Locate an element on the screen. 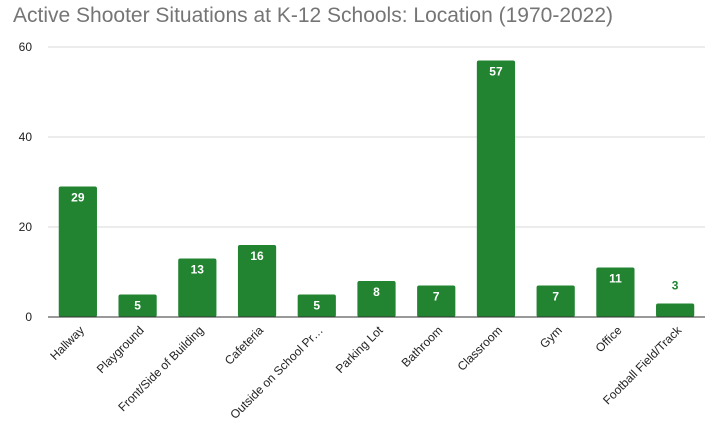  data-label: 29 is located at coordinates (78, 198).